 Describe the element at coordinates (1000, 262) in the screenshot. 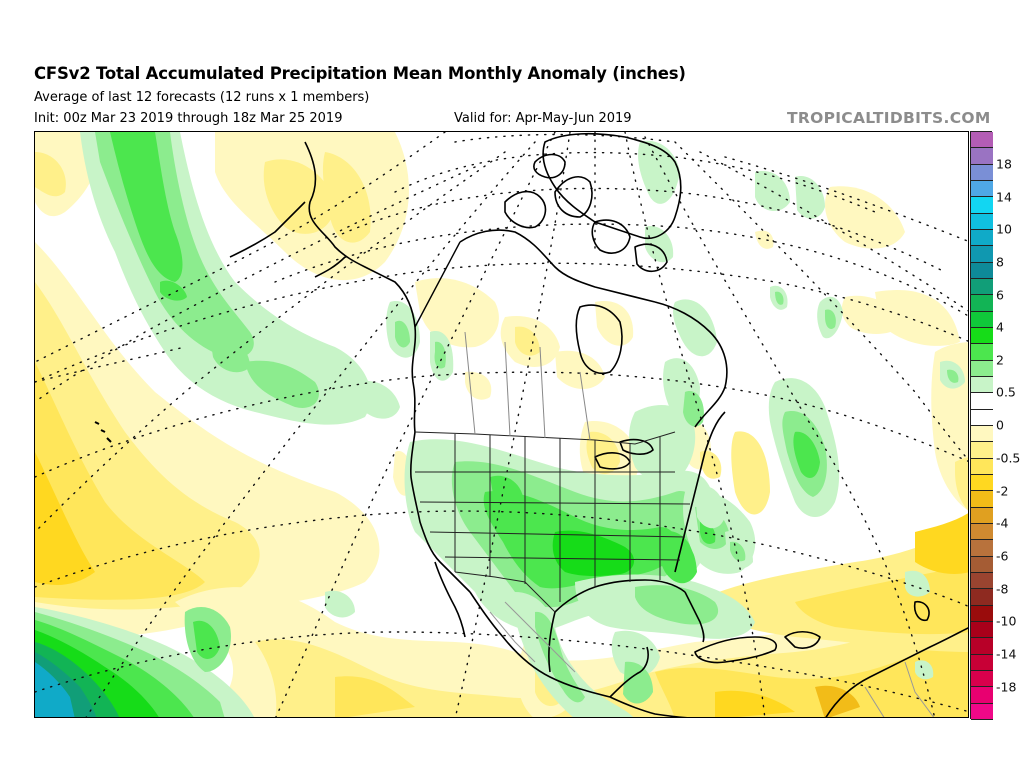

I see `colorbar-tick-label: 8` at that location.